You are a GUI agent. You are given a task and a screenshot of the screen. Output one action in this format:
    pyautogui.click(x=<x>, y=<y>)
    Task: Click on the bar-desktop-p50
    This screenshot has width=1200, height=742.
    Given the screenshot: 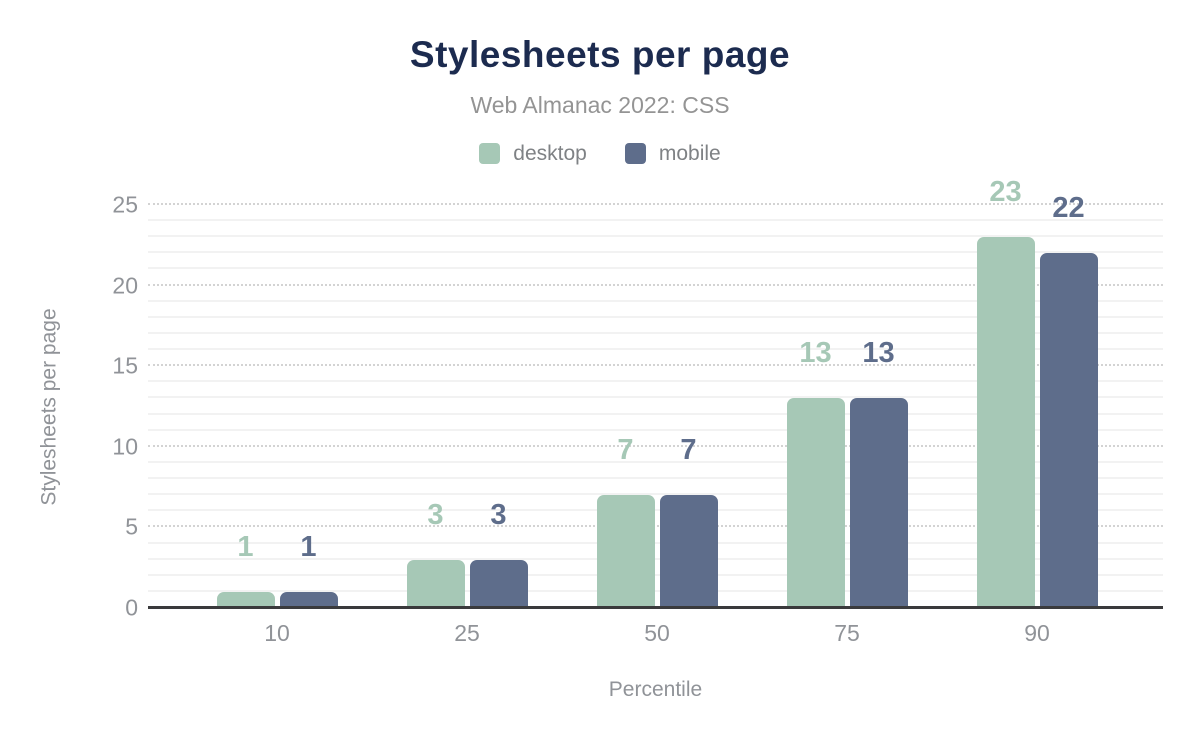 What is the action you would take?
    pyautogui.click(x=625, y=551)
    